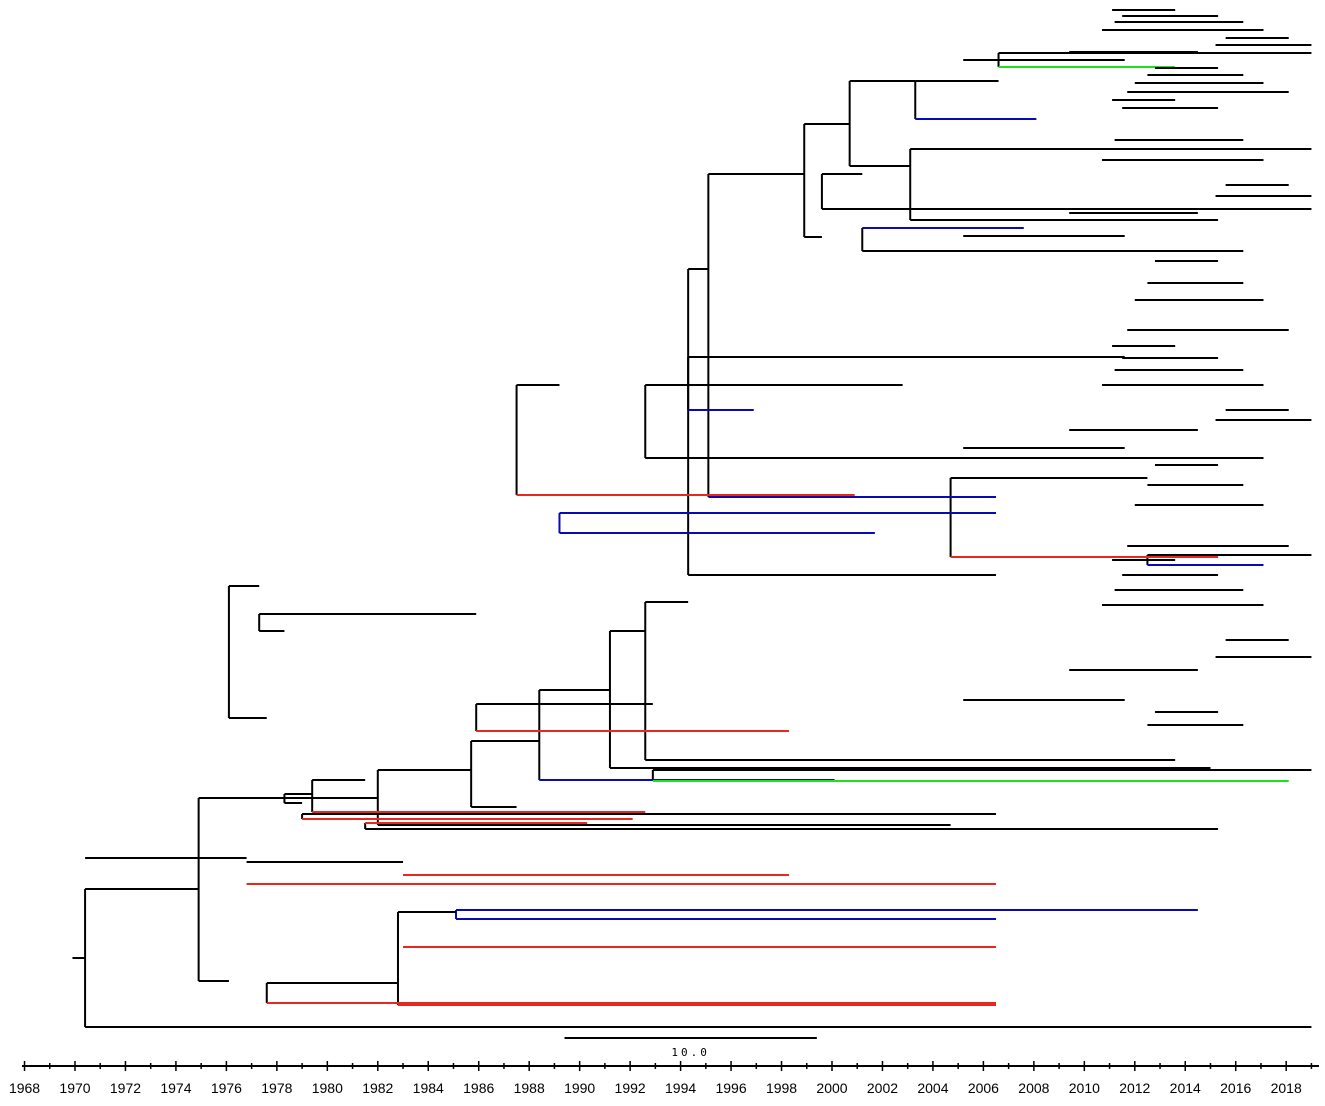 Image resolution: width=1325 pixels, height=1106 pixels. Describe the element at coordinates (690, 1052) in the screenshot. I see `scale-bar-label: 10.0` at that location.